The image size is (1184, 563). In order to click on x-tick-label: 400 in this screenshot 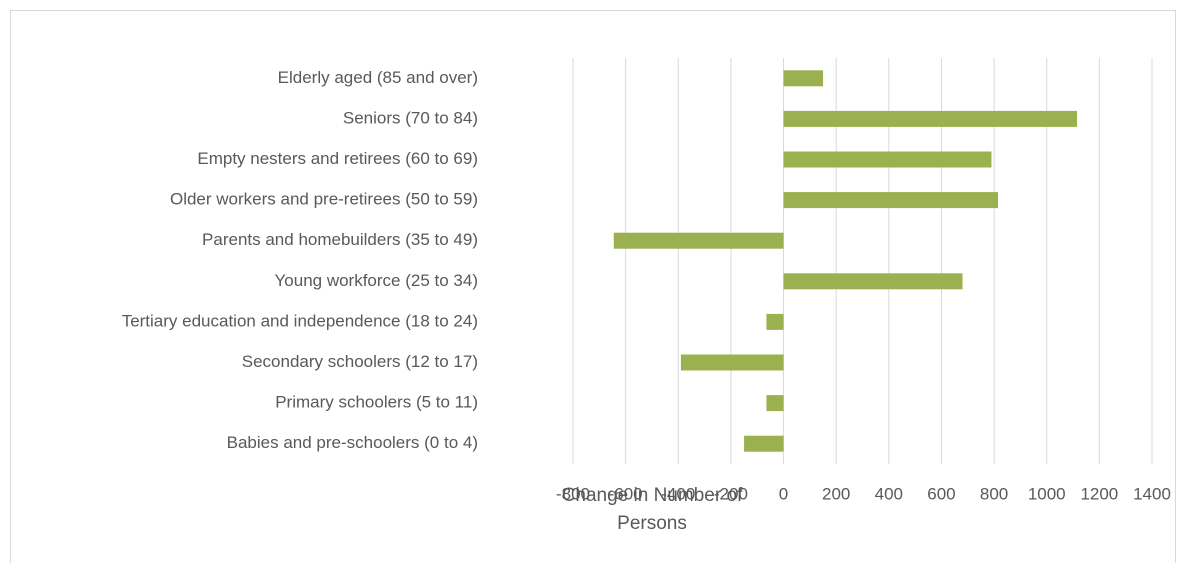, I will do `click(889, 493)`.